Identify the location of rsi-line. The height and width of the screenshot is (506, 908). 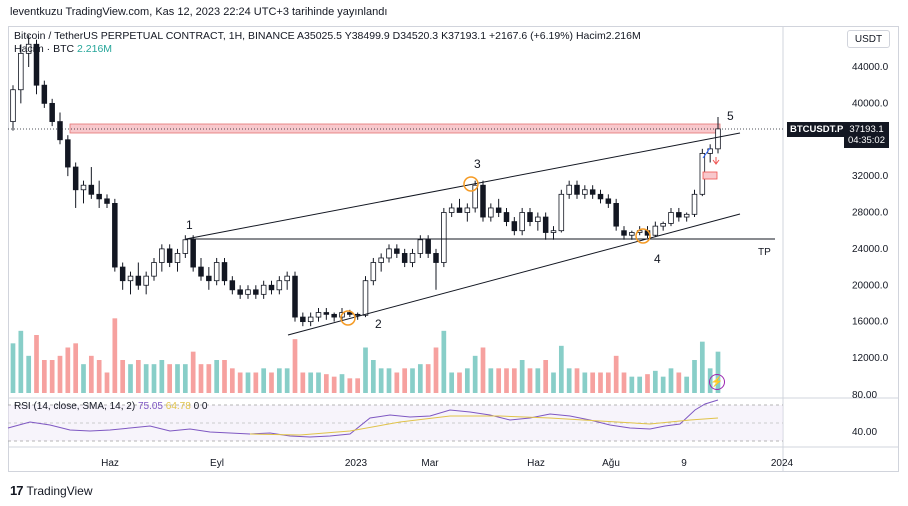
(363, 418).